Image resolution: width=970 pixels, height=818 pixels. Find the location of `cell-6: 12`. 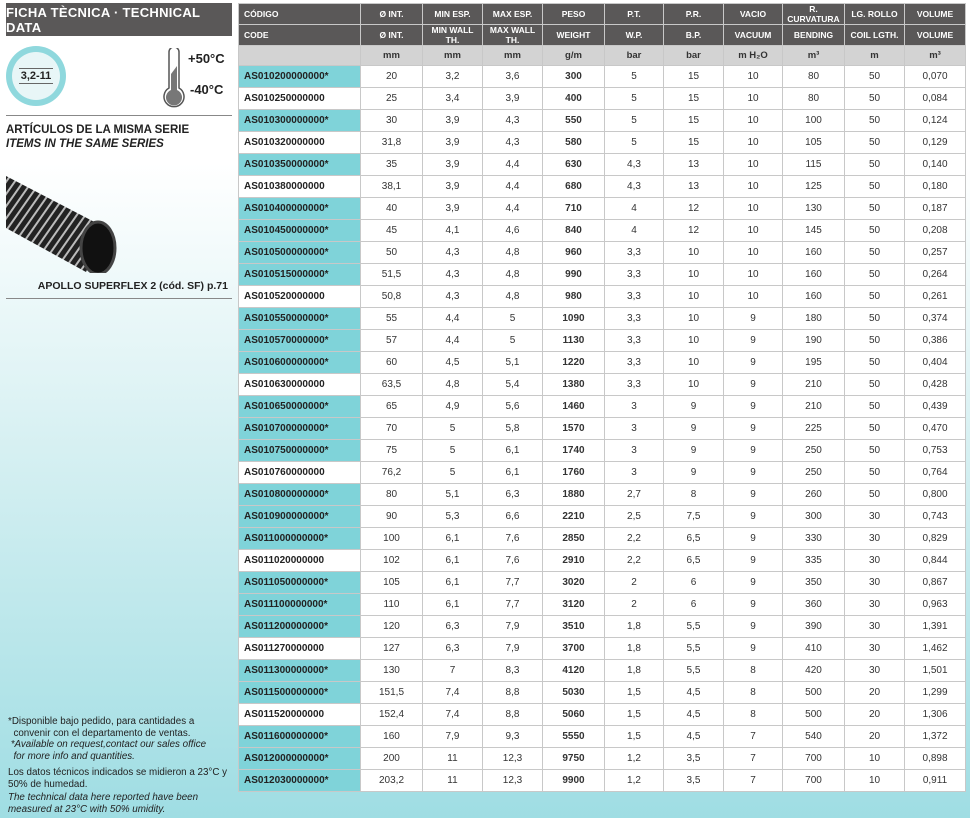

cell-6: 12 is located at coordinates (693, 208).